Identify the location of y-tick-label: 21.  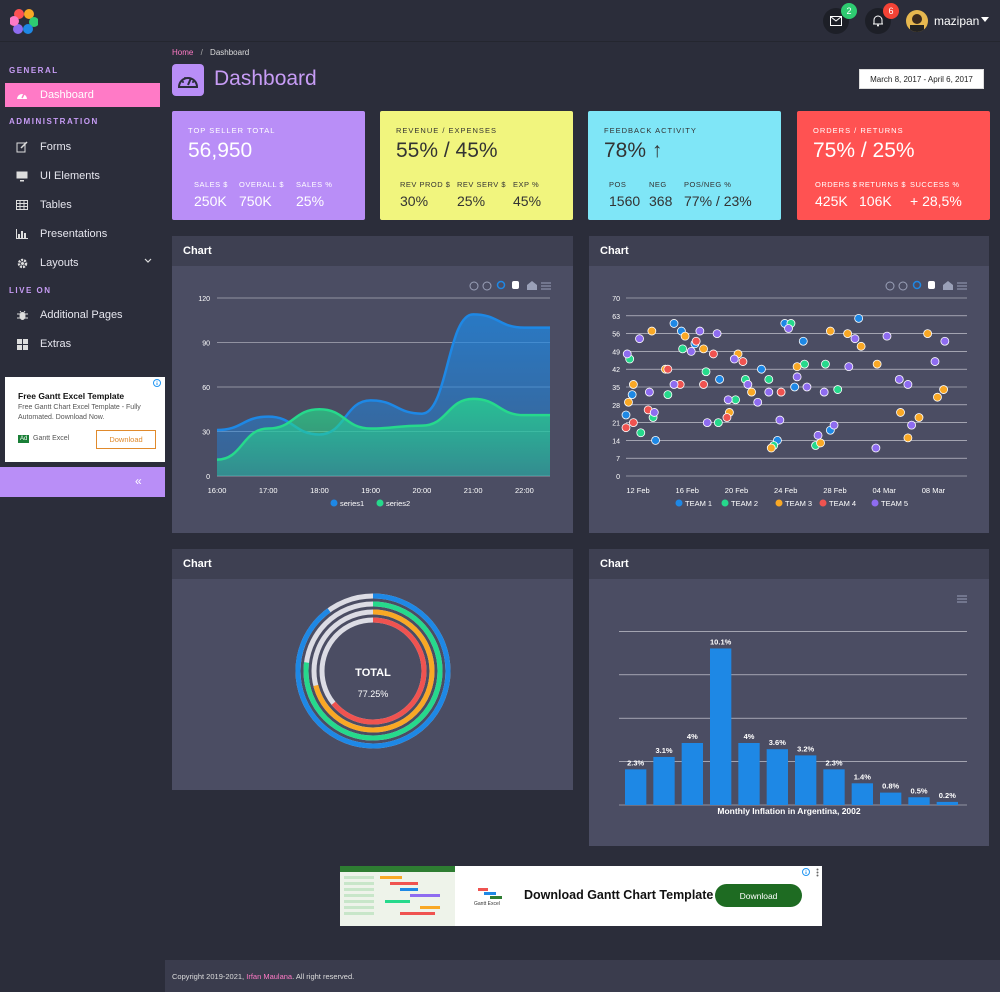
(616, 424).